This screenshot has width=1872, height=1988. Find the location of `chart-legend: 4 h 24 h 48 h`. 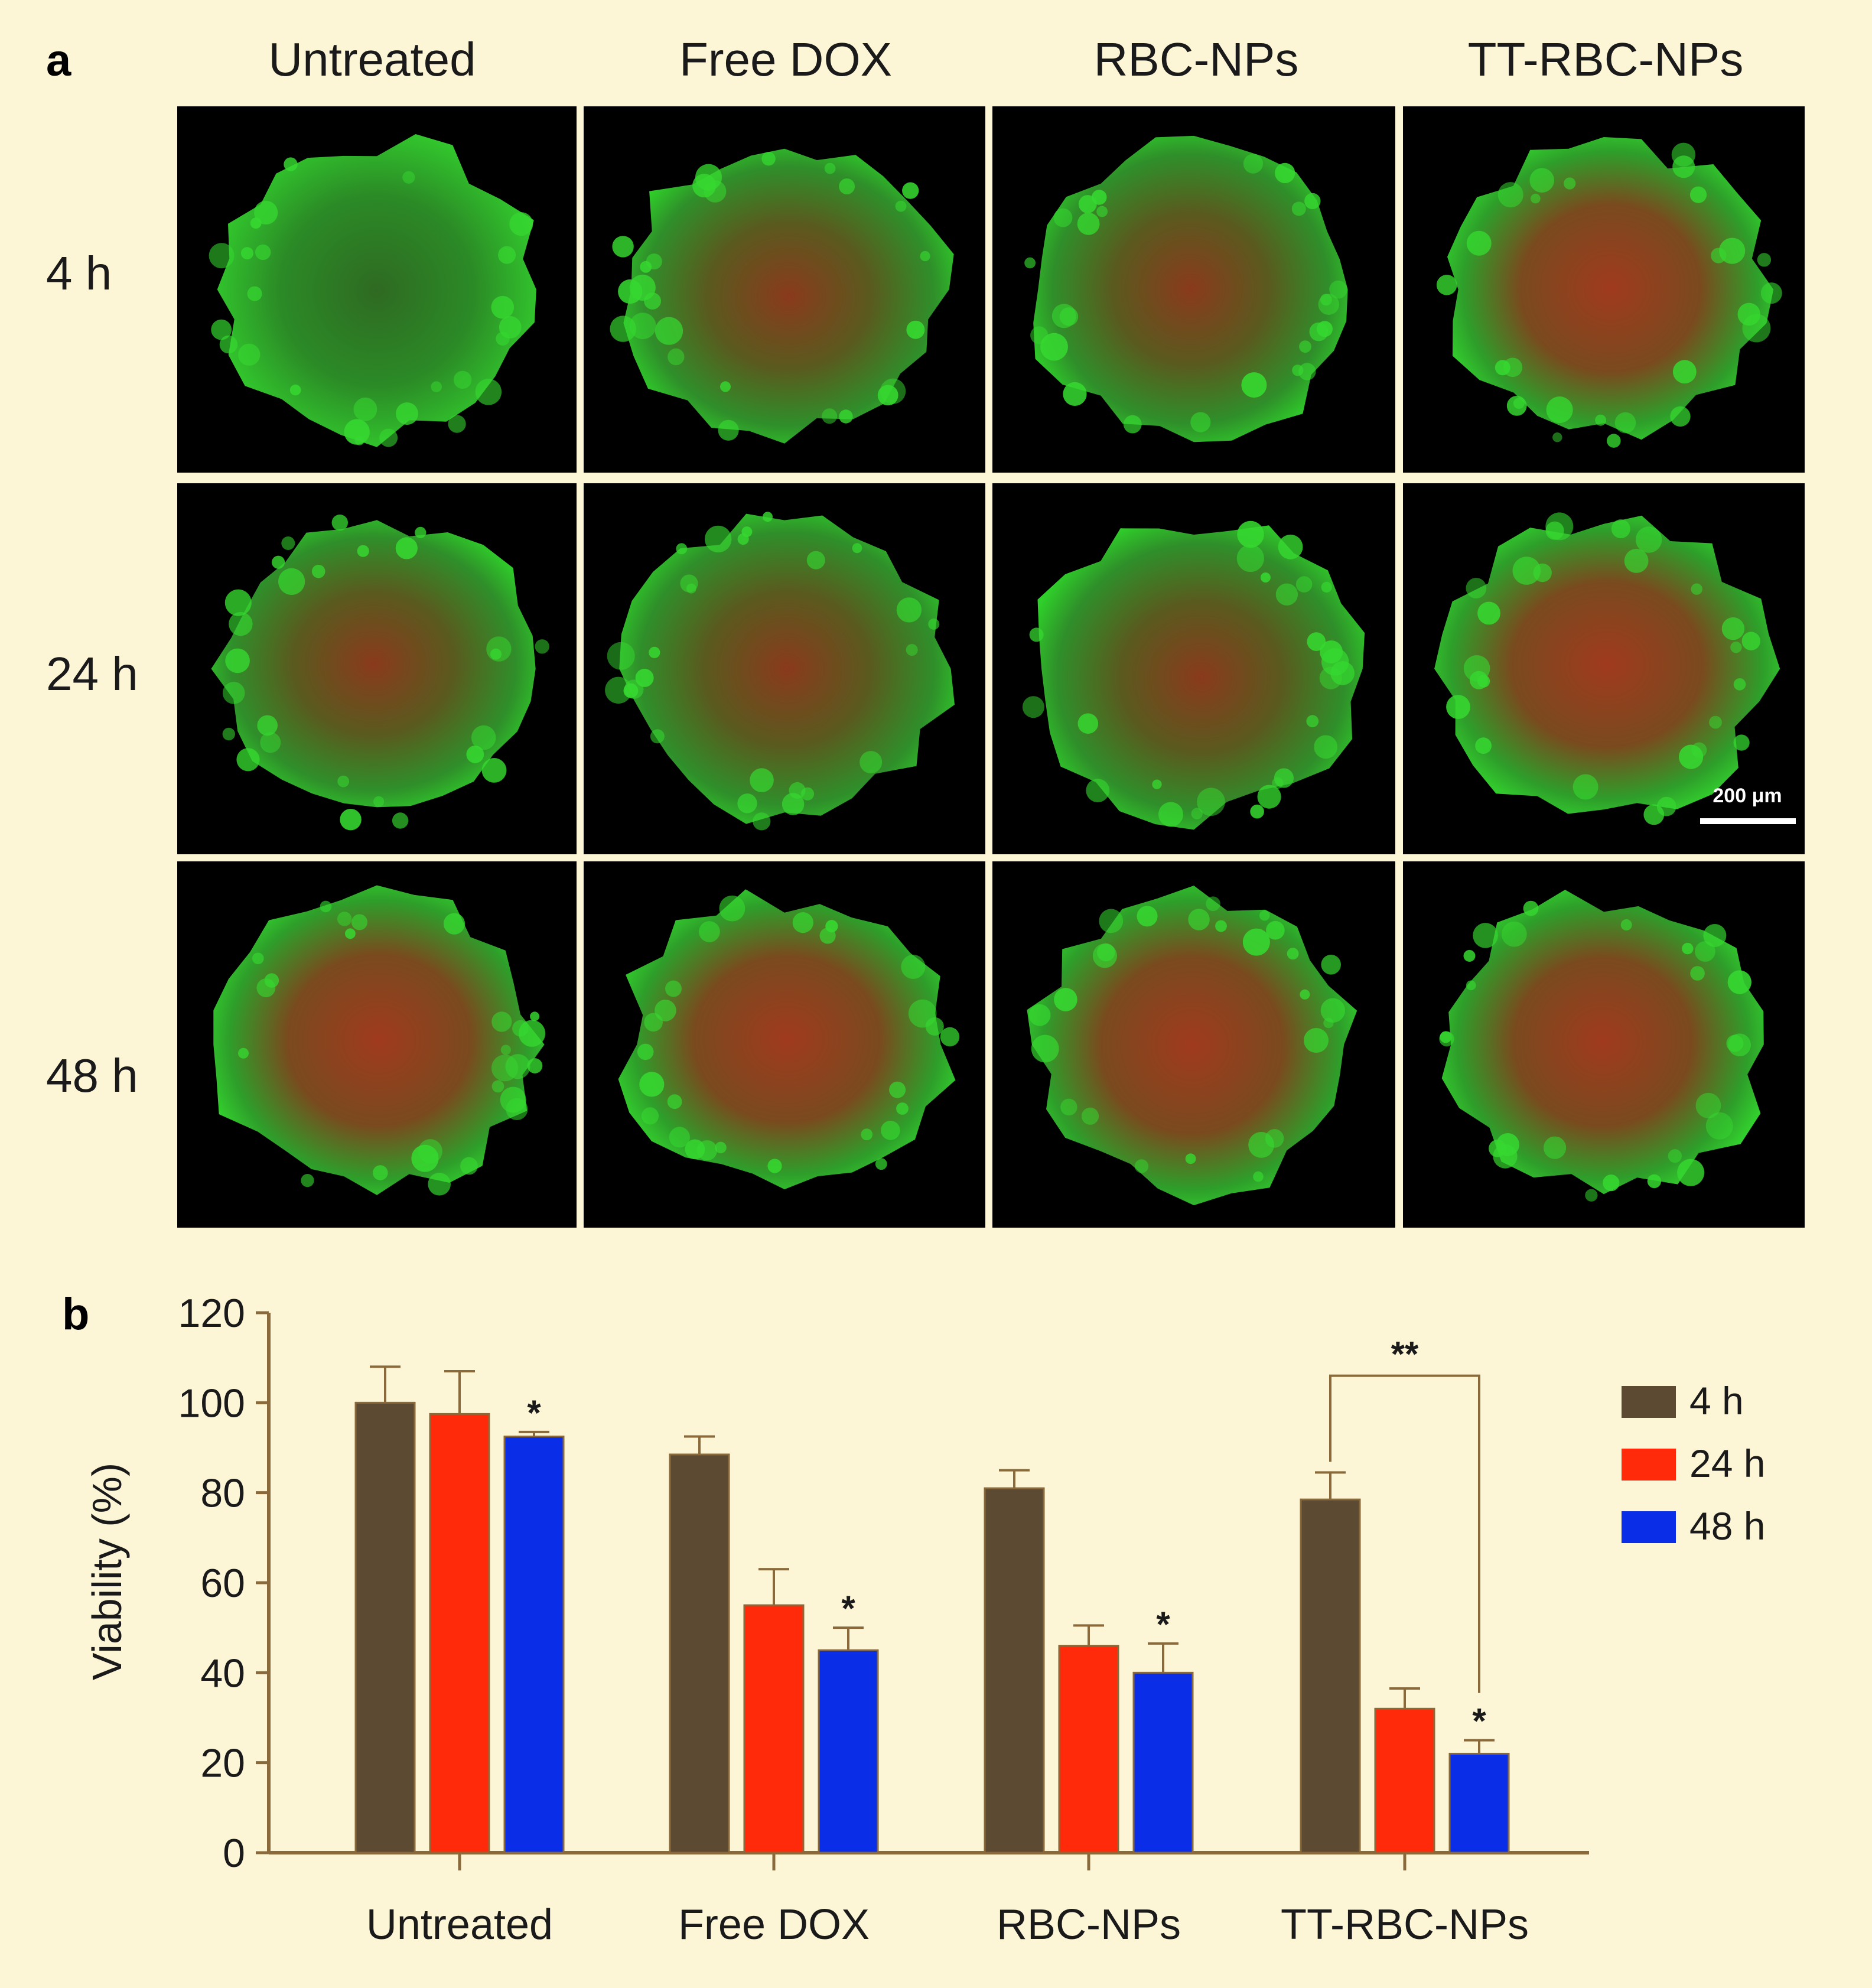

chart-legend: 4 h 24 h 48 h is located at coordinates (1693, 1463).